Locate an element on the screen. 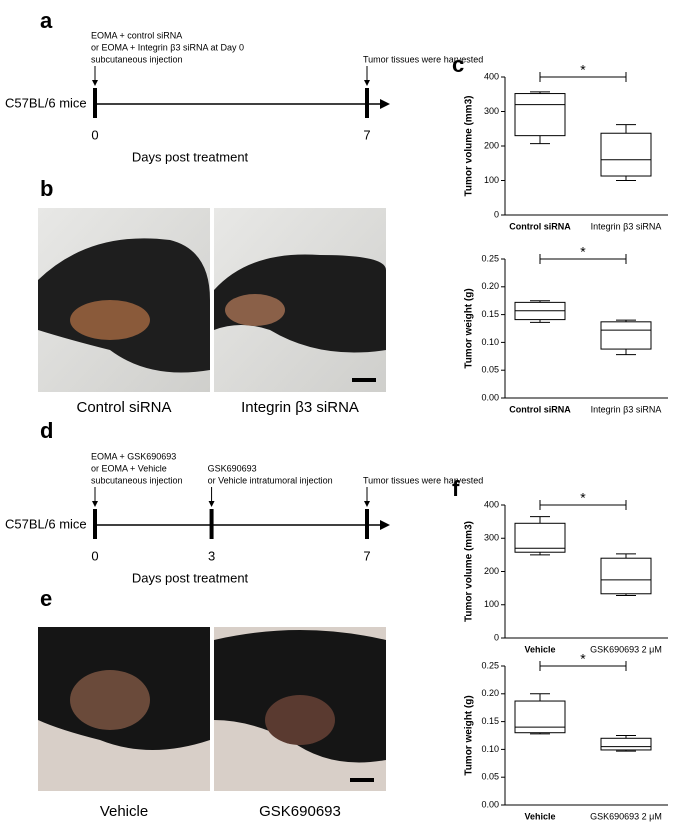 Image resolution: width=675 pixels, height=831 pixels. panel-letter: f is located at coordinates (456, 488).